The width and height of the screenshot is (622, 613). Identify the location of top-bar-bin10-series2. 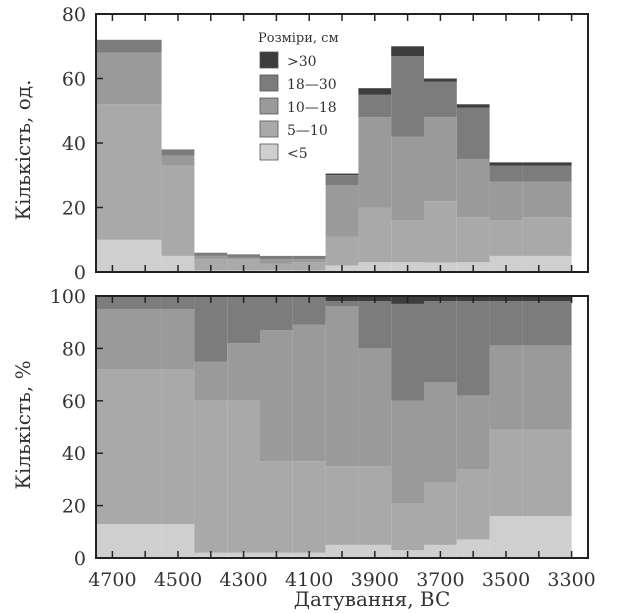
(473, 188).